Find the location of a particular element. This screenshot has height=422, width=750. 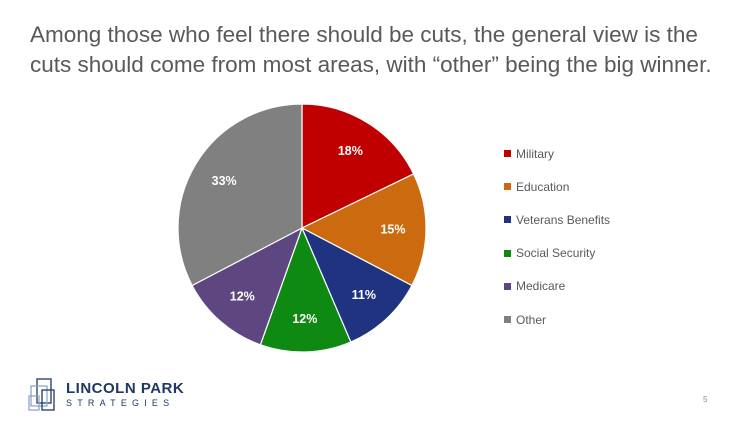

pie-slice-military is located at coordinates (358, 166).